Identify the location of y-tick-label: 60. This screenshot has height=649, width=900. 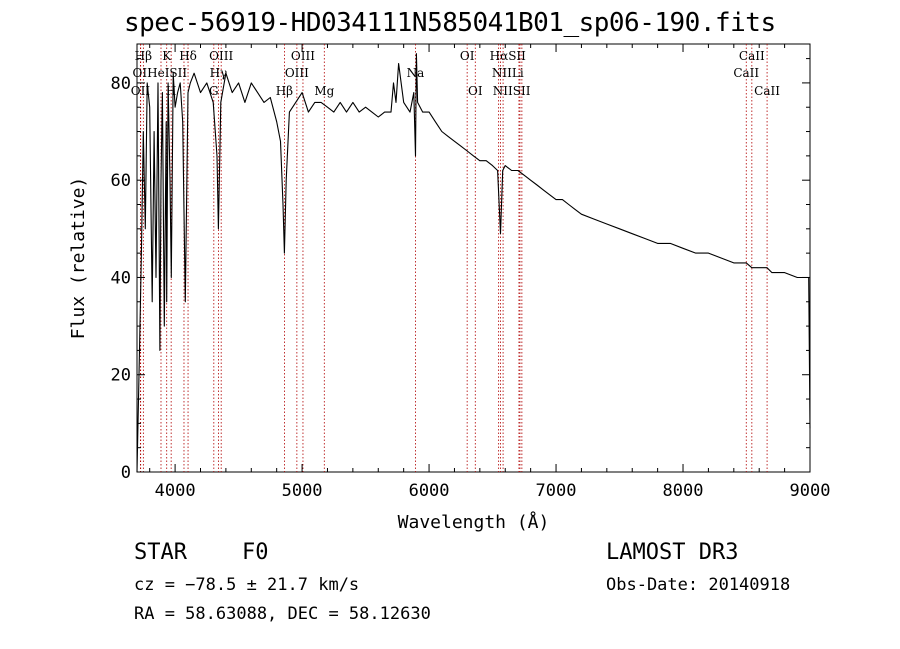
(121, 181).